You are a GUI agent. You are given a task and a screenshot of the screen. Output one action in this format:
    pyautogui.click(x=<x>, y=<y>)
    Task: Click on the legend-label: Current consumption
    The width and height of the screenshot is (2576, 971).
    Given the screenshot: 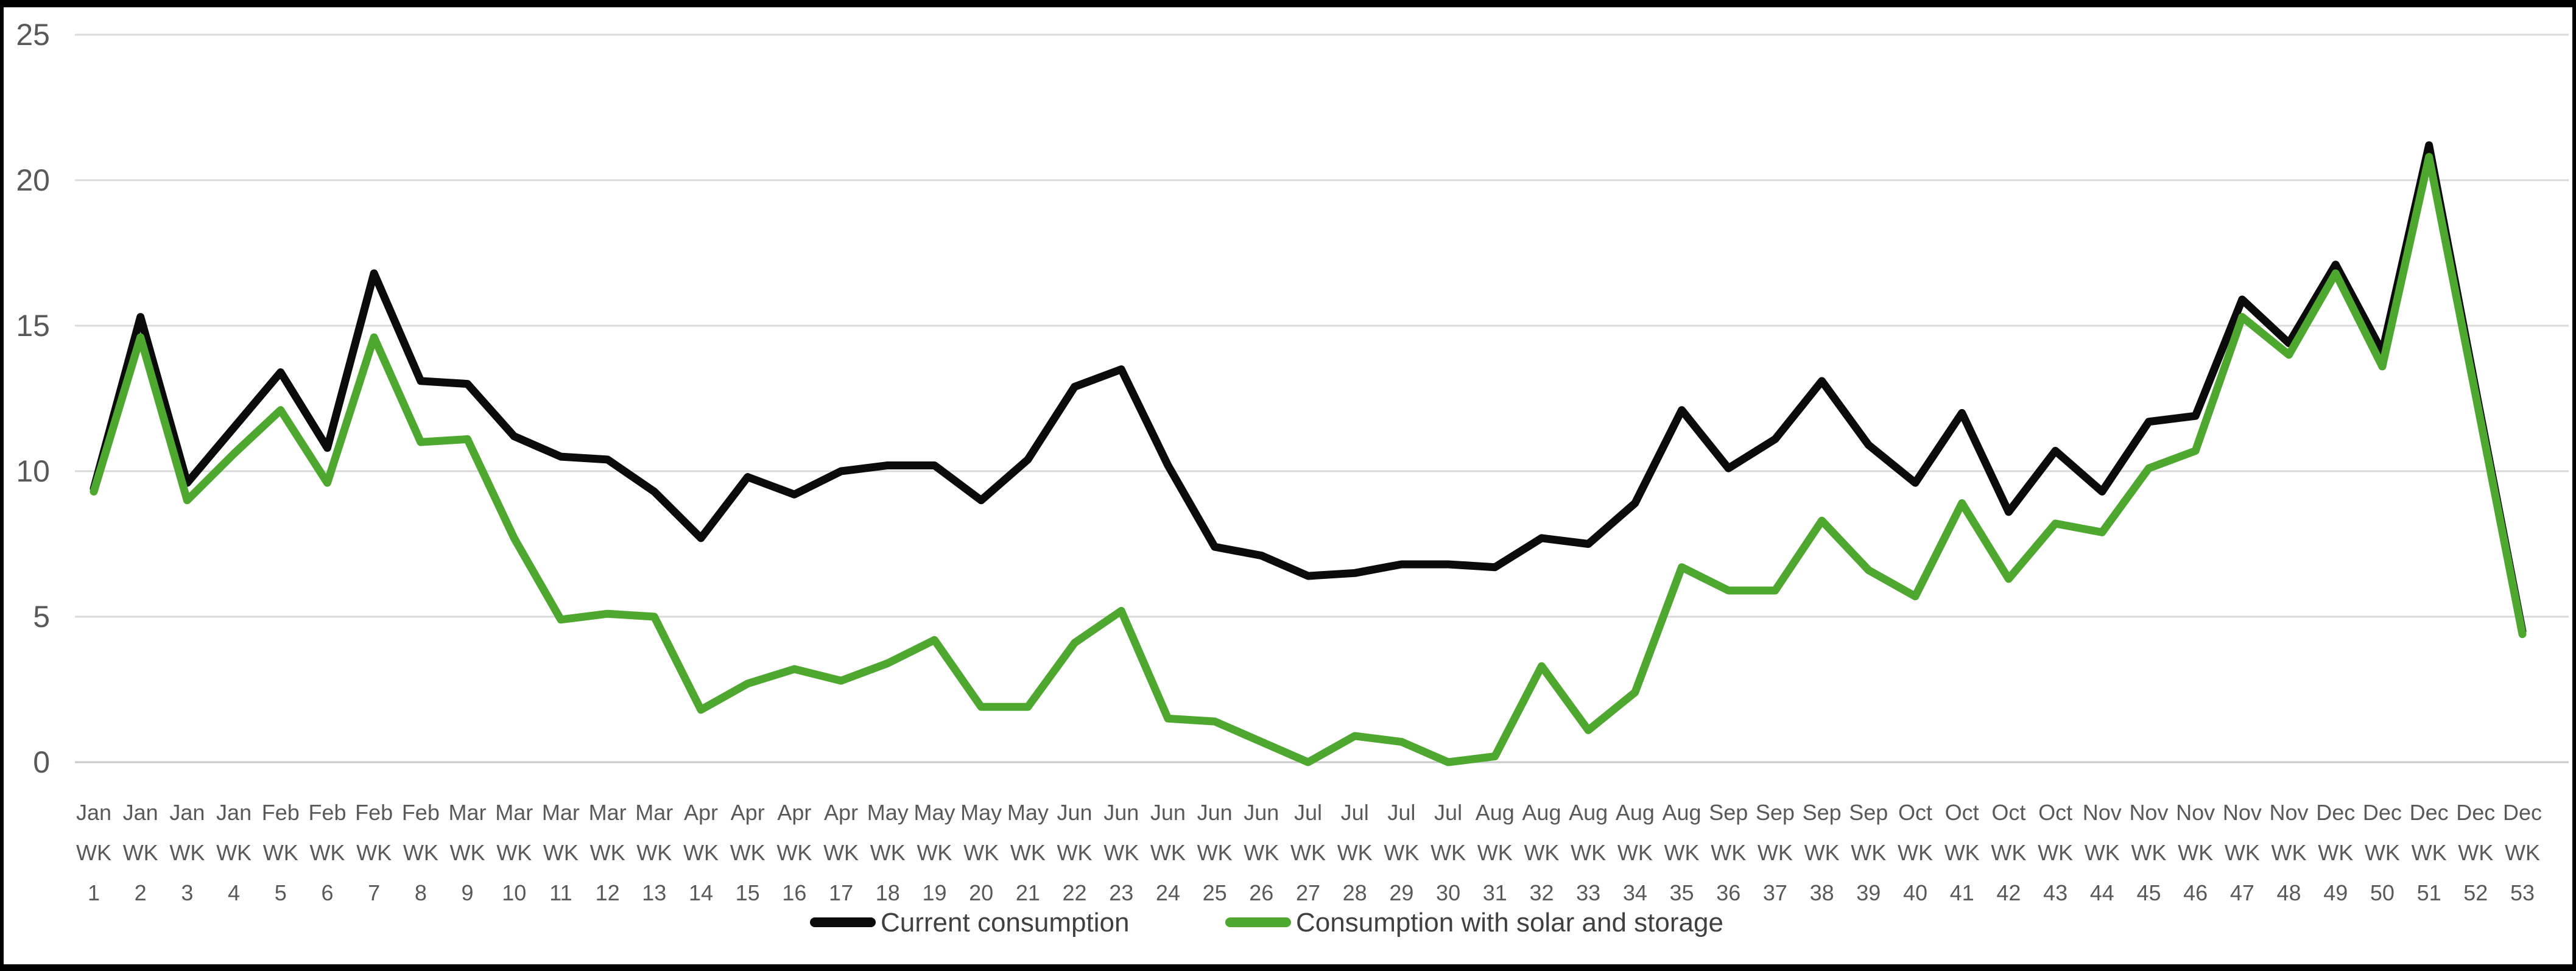 What is the action you would take?
    pyautogui.click(x=1005, y=923)
    